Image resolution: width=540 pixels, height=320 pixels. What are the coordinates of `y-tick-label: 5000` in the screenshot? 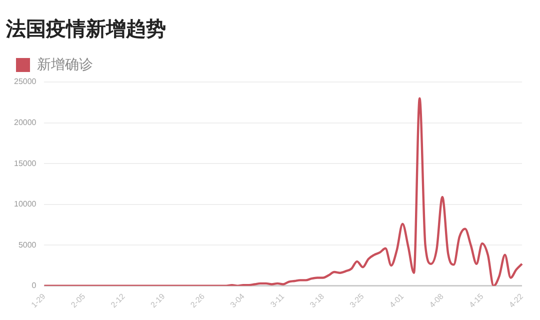 It's located at (27, 245).